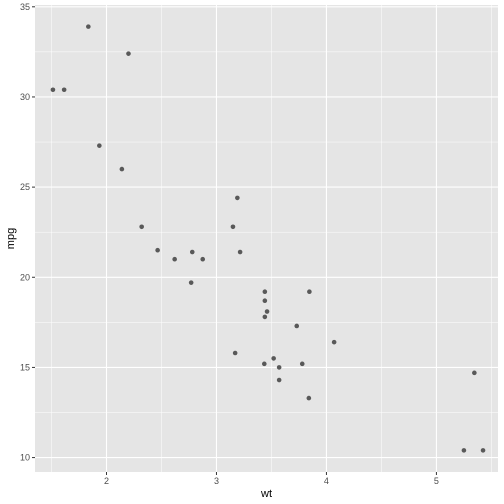 The image size is (504, 504). Describe the element at coordinates (106, 481) in the screenshot. I see `x-tick-label: 2` at that location.